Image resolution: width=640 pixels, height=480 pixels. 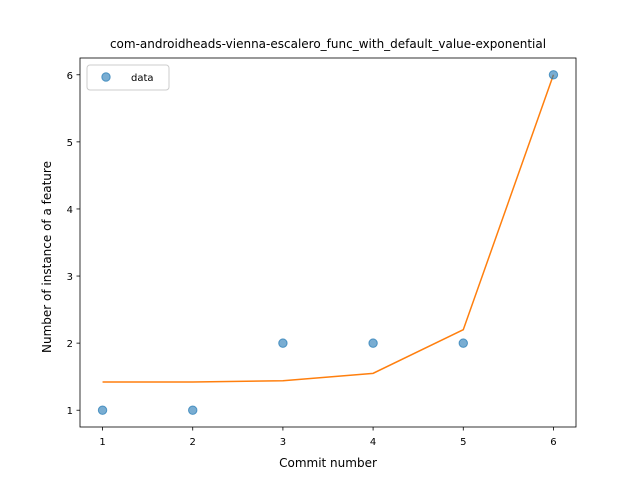 What do you see at coordinates (70, 411) in the screenshot?
I see `y-tick-label: 1` at bounding box center [70, 411].